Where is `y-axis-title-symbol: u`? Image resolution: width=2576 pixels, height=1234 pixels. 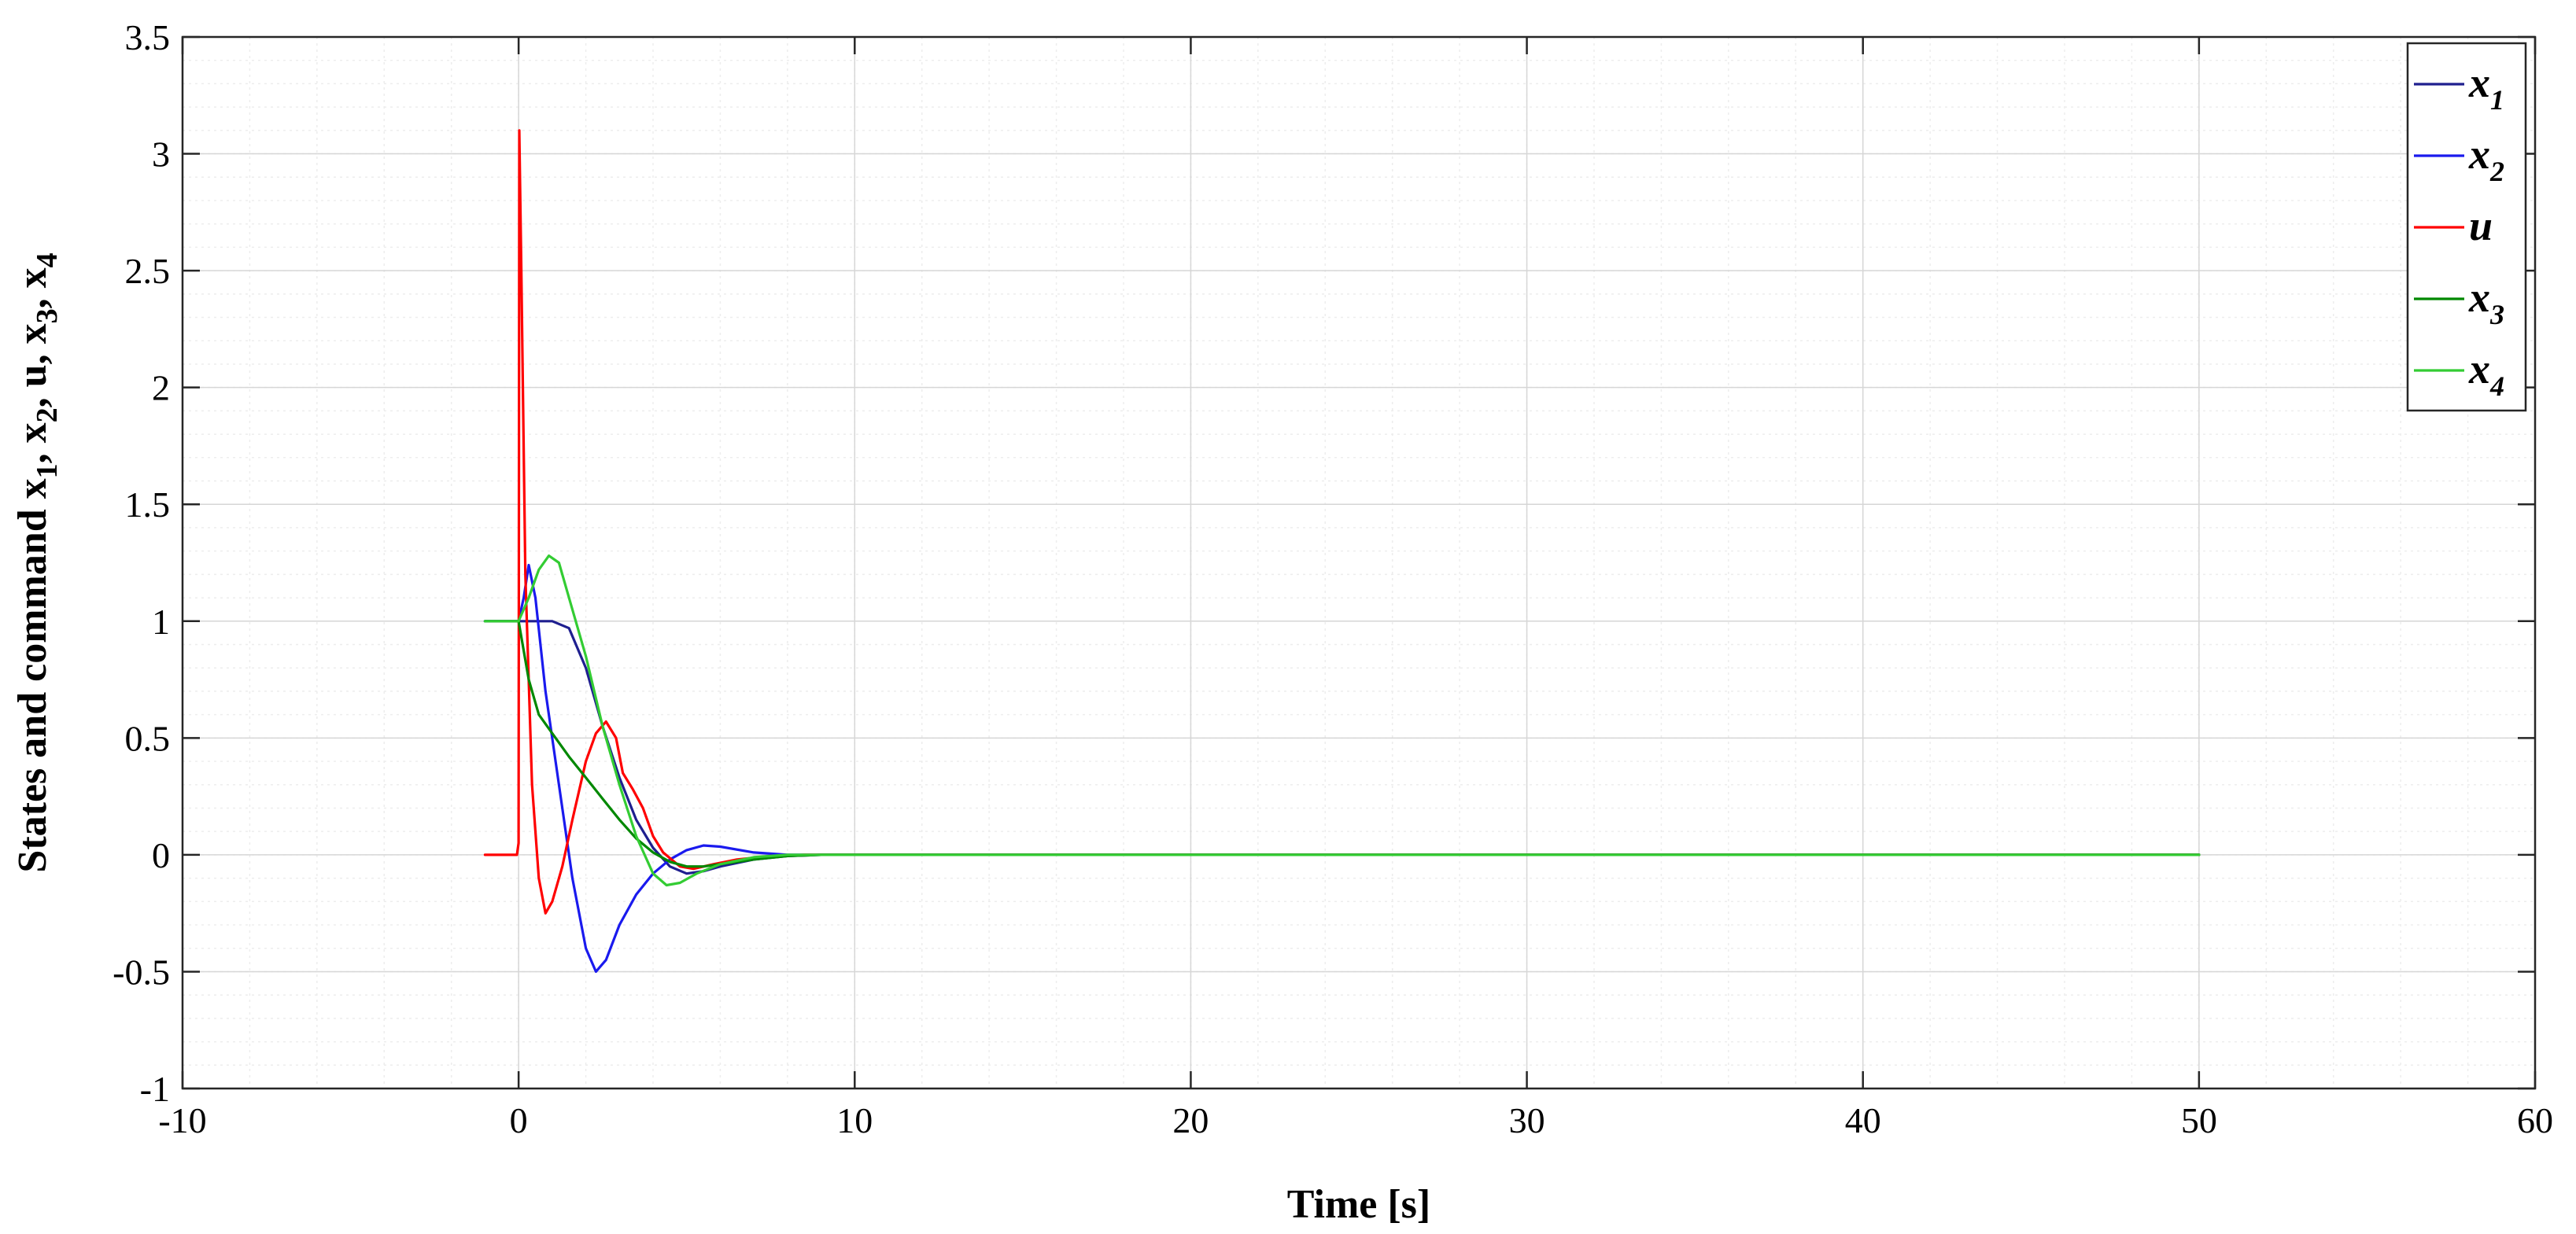 y-axis-title-symbol: u is located at coordinates (32, 375).